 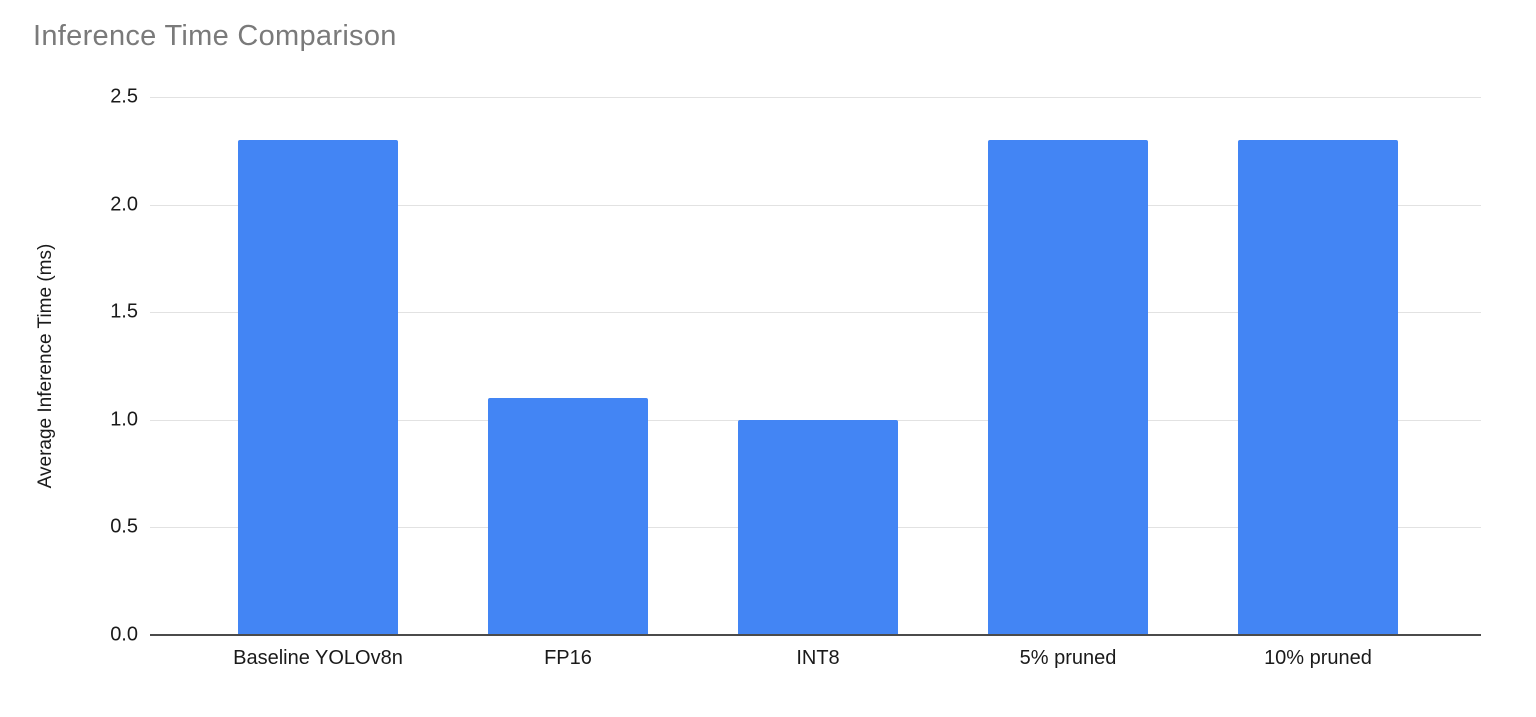 I want to click on x-axis-label: 10% pruned, so click(x=1318, y=658).